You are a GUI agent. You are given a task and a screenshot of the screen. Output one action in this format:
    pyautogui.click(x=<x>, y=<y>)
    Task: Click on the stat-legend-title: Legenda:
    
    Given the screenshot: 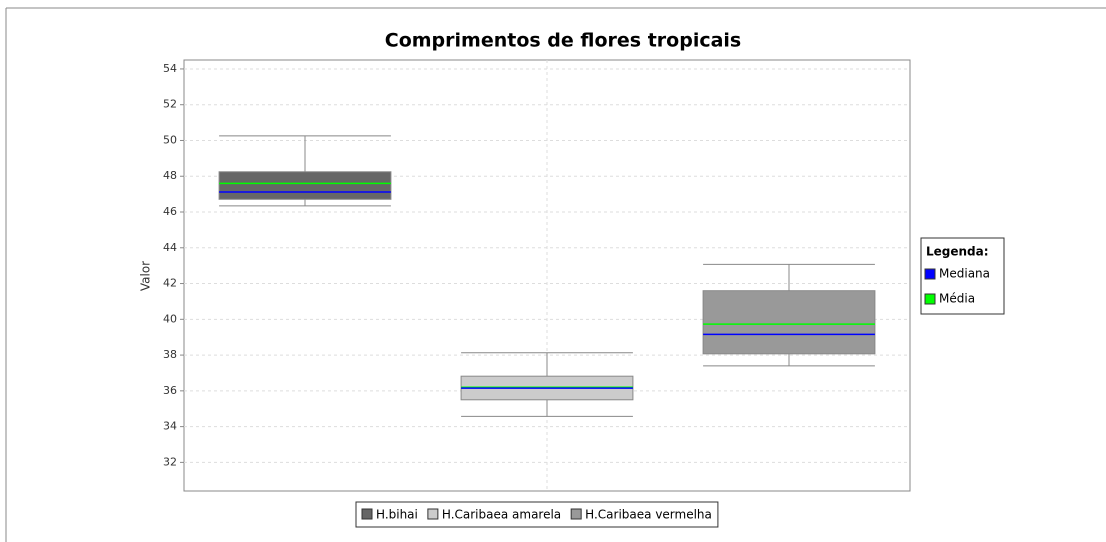 What is the action you would take?
    pyautogui.click(x=957, y=252)
    